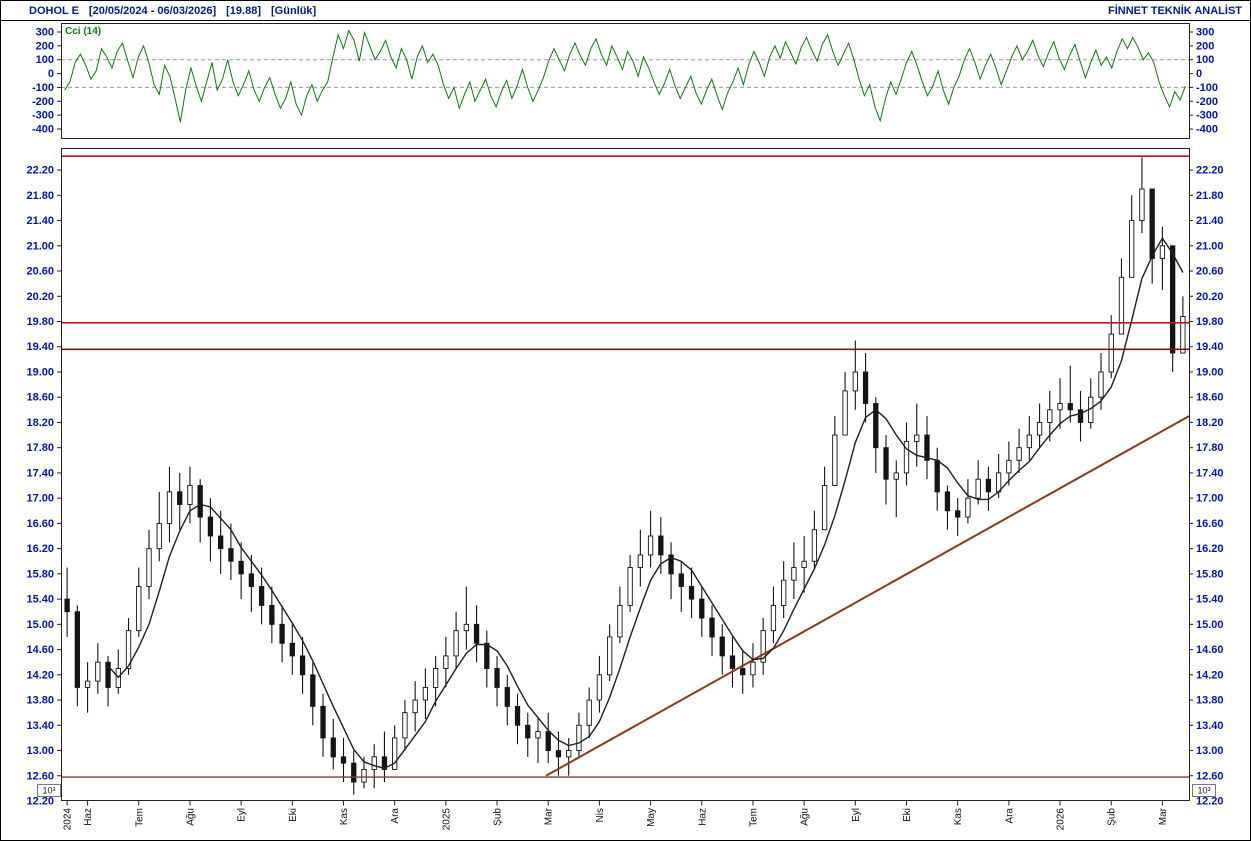  I want to click on cci-axis-label-left: 0, so click(51, 74).